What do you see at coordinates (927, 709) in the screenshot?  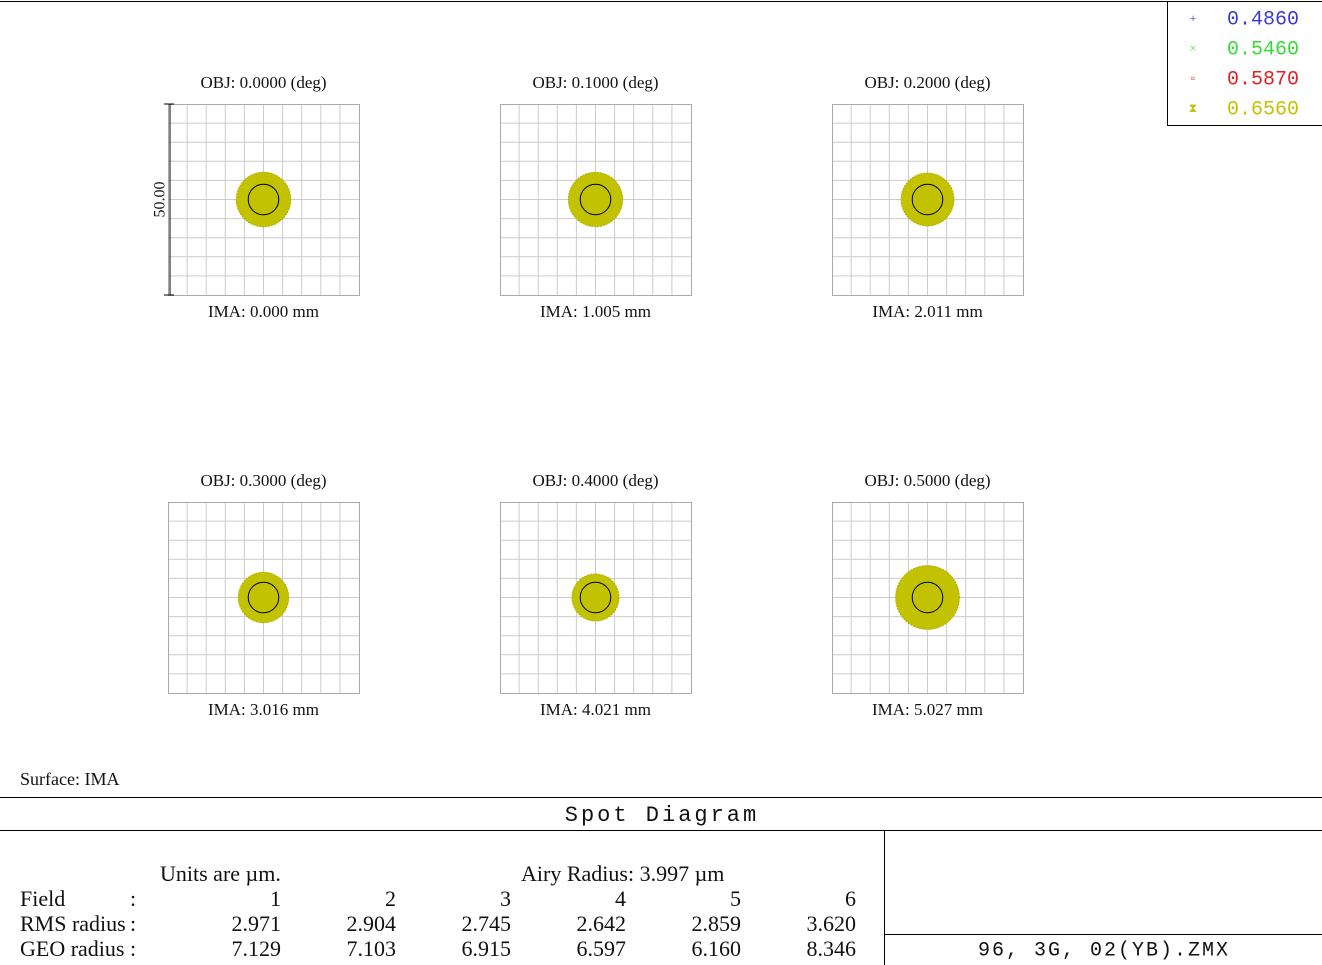 I see `field-ima: IMA: 5.027 mm` at bounding box center [927, 709].